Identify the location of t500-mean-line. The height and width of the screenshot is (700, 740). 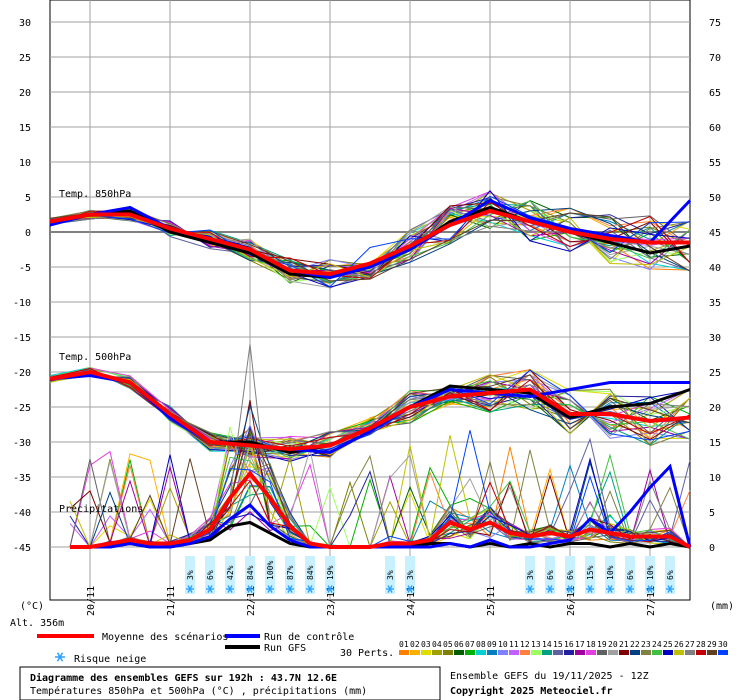
(370, 410).